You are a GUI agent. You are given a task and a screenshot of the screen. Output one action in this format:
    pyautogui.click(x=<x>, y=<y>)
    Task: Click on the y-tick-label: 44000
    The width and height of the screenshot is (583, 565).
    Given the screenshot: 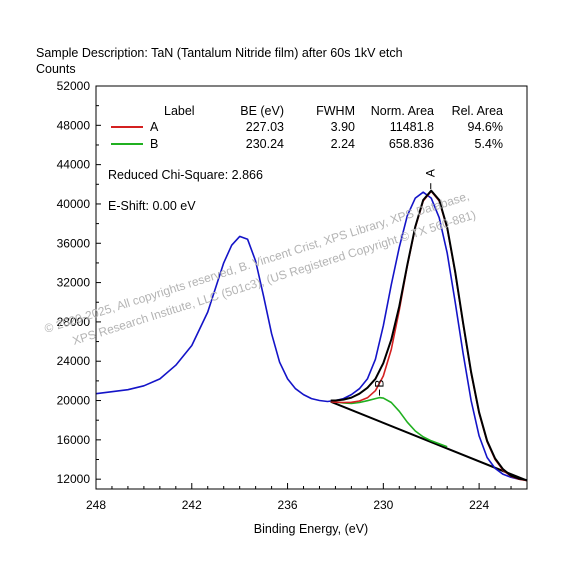 What is the action you would take?
    pyautogui.click(x=74, y=165)
    